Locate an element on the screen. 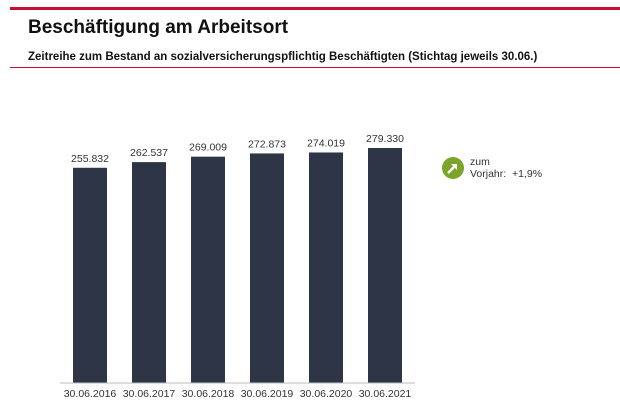 This screenshot has width=620, height=414. x-tick-label: 30.06.2018 is located at coordinates (208, 394).